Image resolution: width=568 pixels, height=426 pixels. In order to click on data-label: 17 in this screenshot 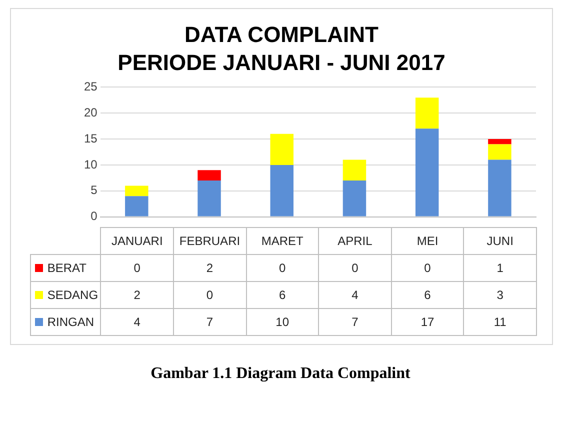, I will do `click(427, 322)`.